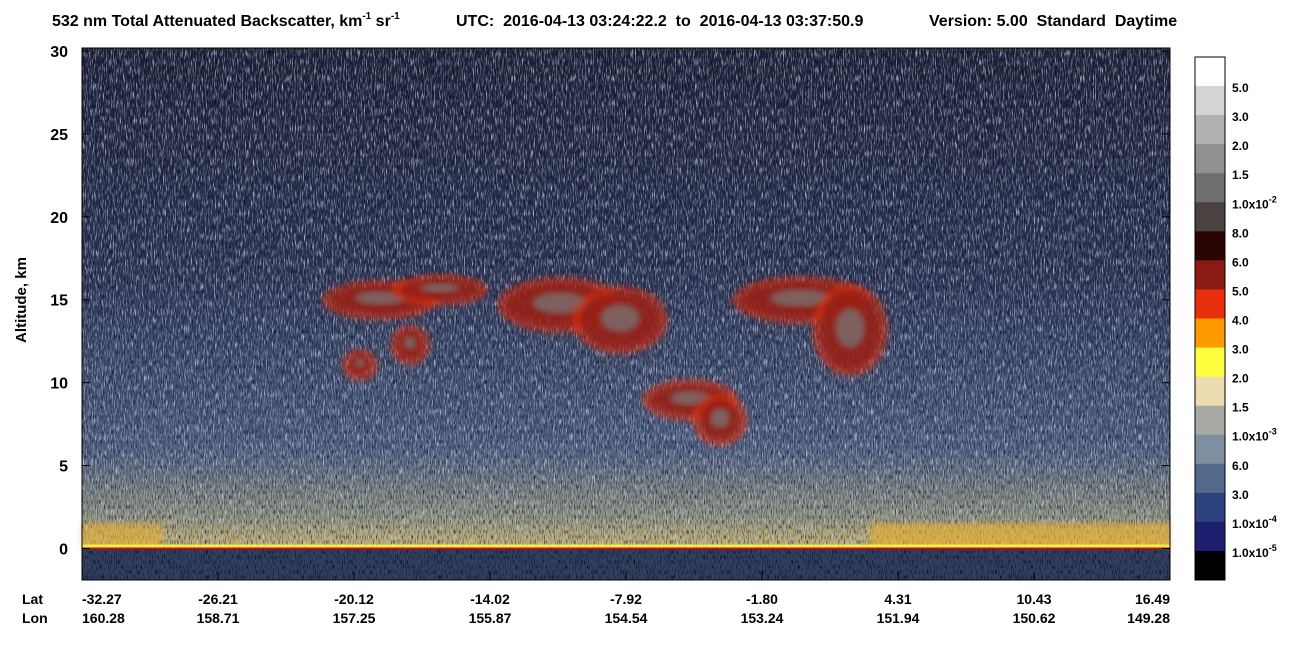 This screenshot has height=667, width=1300. I want to click on lon-label: 153.24, so click(762, 618).